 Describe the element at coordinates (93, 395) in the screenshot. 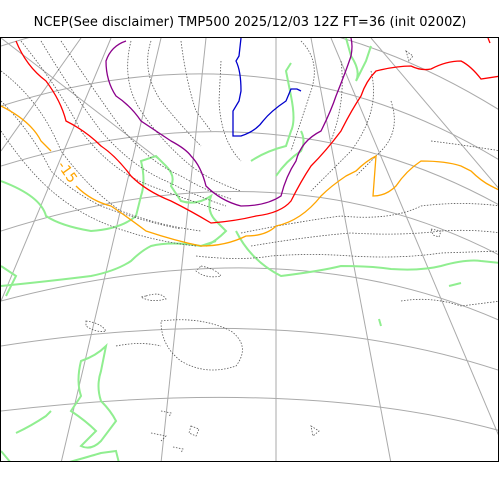

I see `coastline-central-america` at that location.